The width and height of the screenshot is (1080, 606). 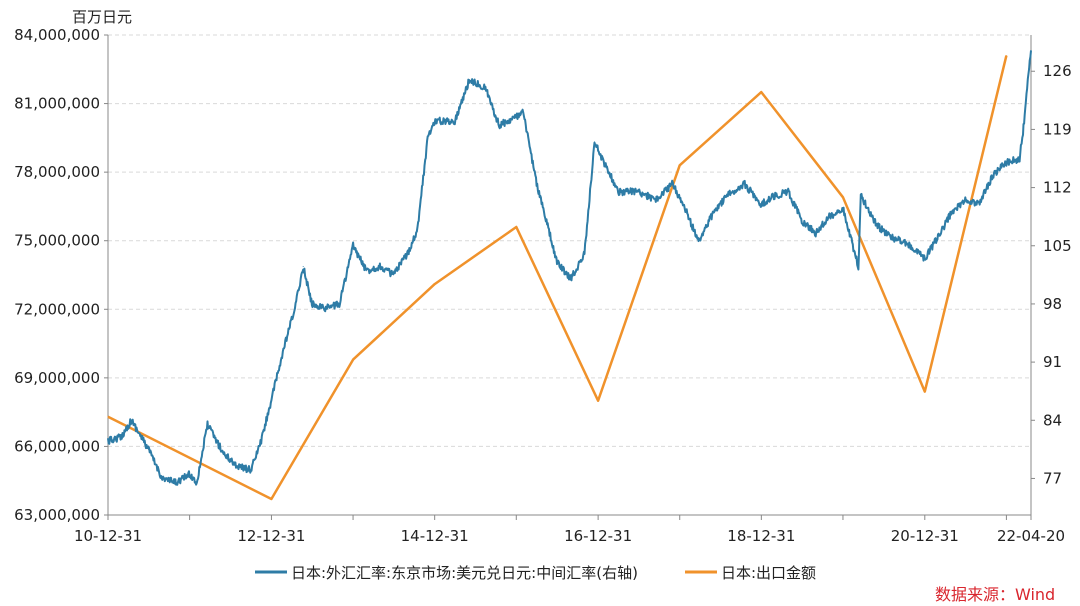 What do you see at coordinates (1057, 71) in the screenshot?
I see `right-tick-label: 126` at bounding box center [1057, 71].